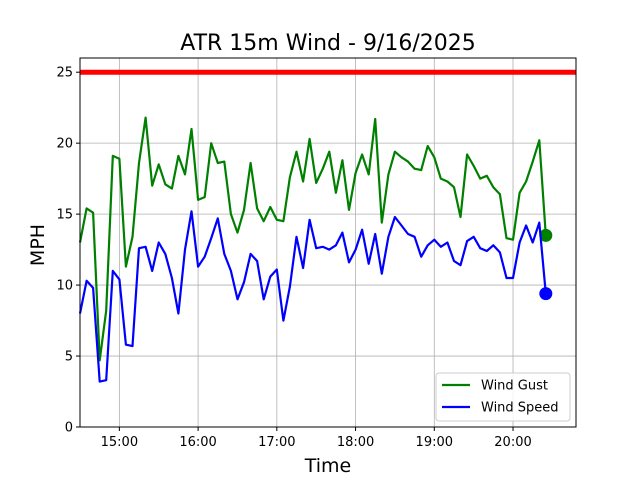 The height and width of the screenshot is (480, 640). I want to click on x-tick-label: 15:00, so click(119, 442).